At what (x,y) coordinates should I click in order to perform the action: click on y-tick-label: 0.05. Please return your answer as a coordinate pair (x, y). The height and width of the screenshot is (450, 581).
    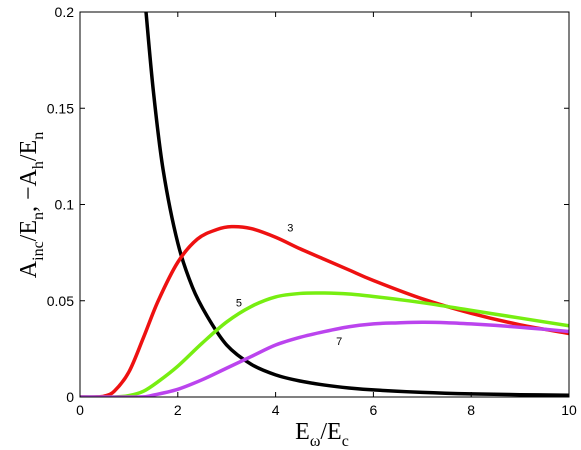
    Looking at the image, I should click on (60, 301).